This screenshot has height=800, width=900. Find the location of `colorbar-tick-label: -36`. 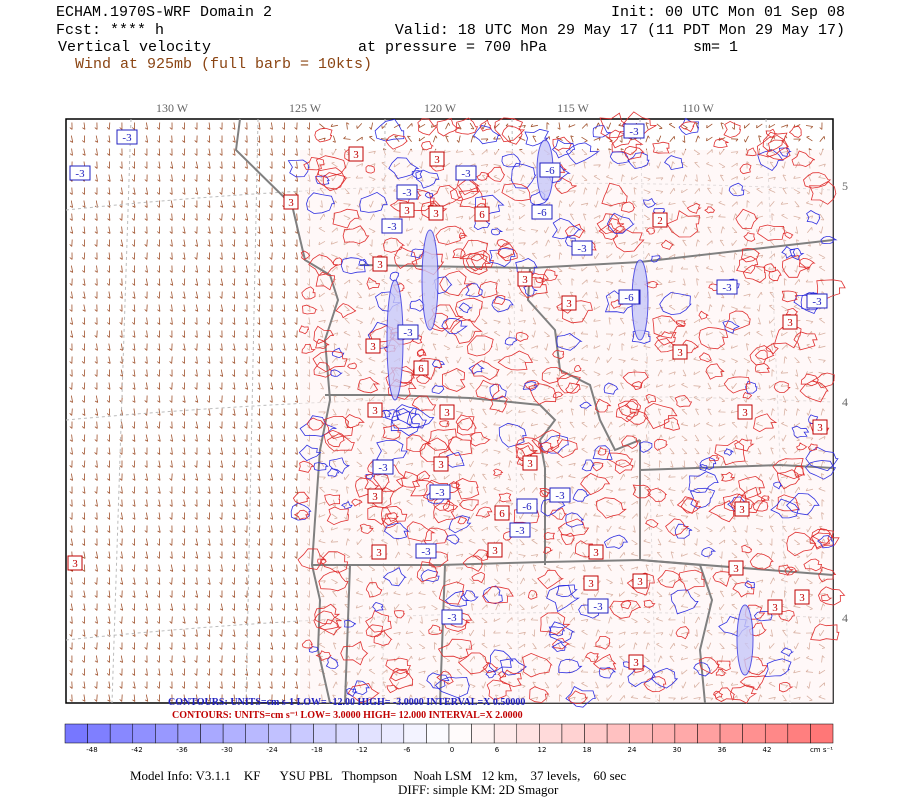

colorbar-tick-label: -36 is located at coordinates (182, 750).